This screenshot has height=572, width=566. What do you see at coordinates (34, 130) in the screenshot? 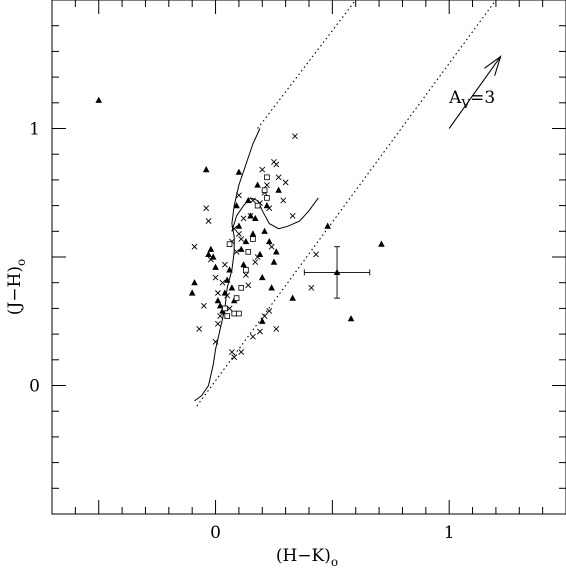
I see `y-tick-label: 1` at bounding box center [34, 130].